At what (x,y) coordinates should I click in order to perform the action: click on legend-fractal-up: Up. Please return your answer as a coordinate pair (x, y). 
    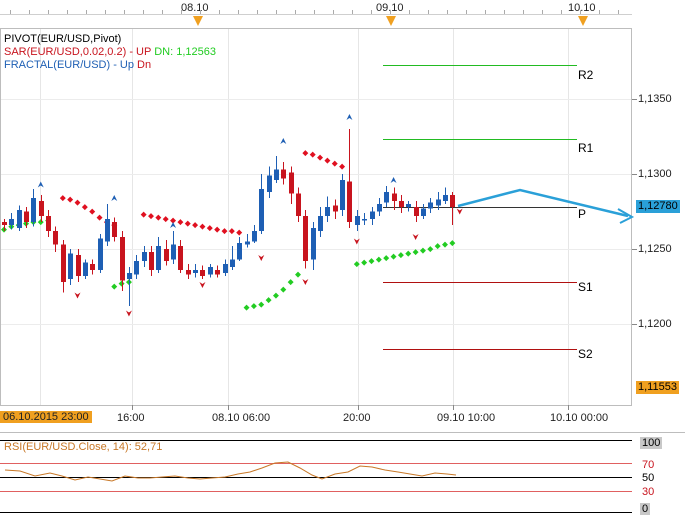
    Looking at the image, I should click on (126, 65).